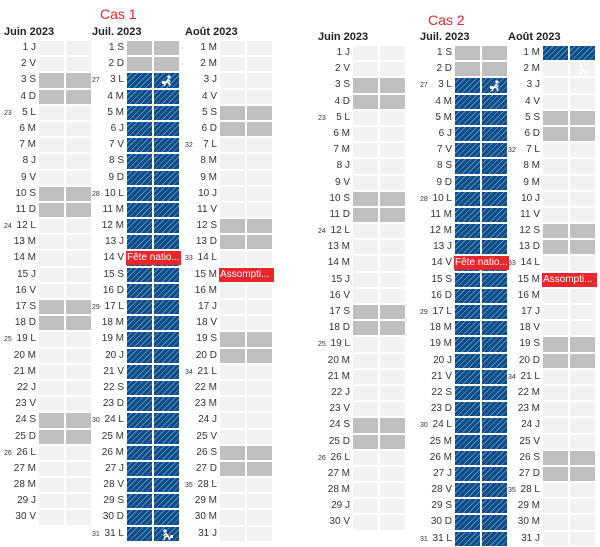 The height and width of the screenshot is (547, 600). I want to click on day-row: 20 M, so click(362, 360).